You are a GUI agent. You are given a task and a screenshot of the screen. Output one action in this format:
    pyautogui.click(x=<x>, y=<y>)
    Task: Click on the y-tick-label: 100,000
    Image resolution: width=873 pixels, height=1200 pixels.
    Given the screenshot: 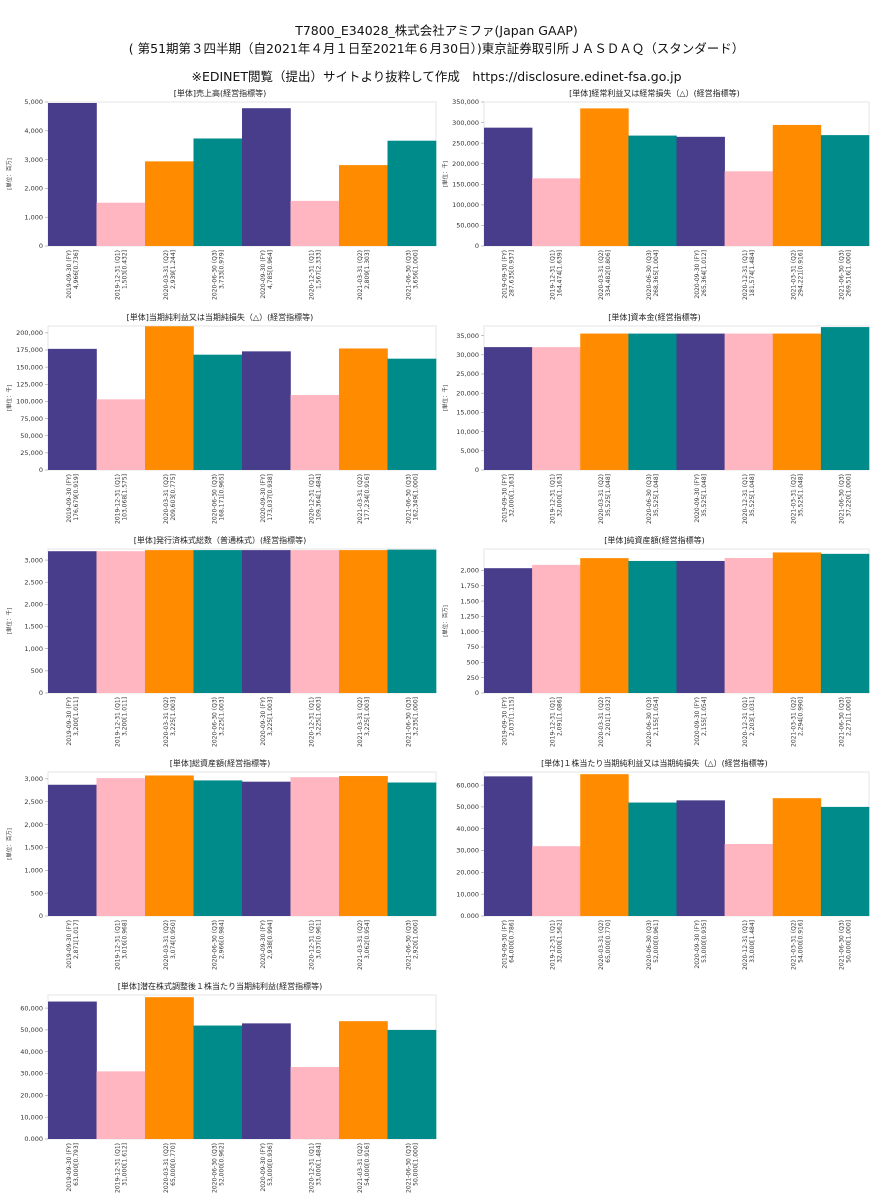 What is the action you would take?
    pyautogui.click(x=465, y=205)
    